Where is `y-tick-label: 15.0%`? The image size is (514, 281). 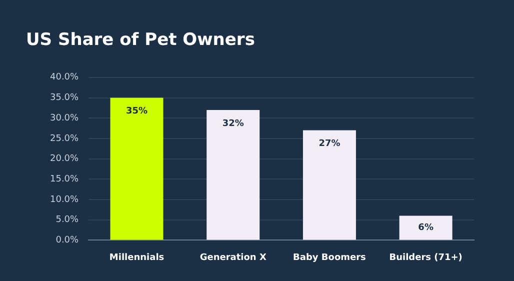
y-tick-label: 15.0% is located at coordinates (65, 179).